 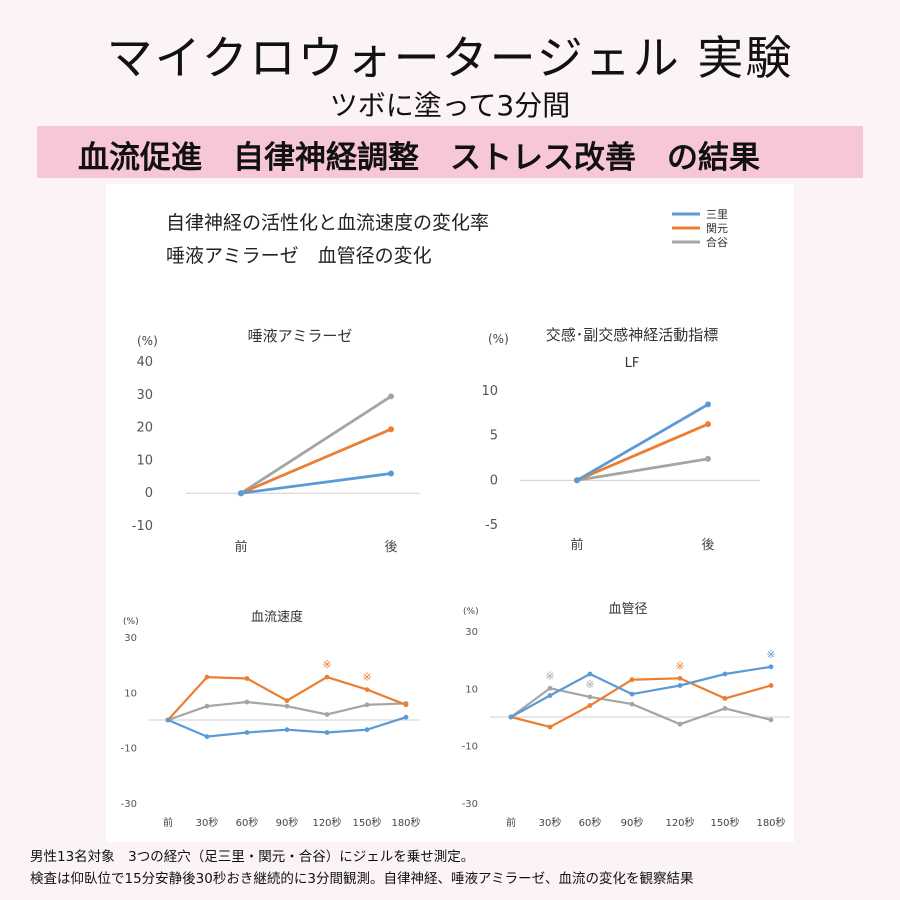 I want to click on results-band, so click(x=450, y=152).